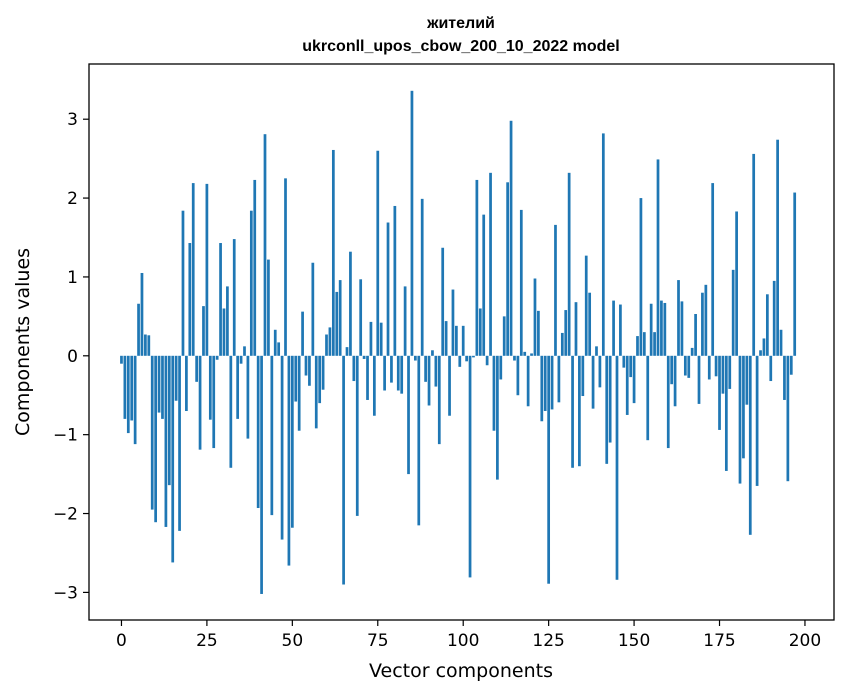  I want to click on x-tick-label-100: 100, so click(463, 641).